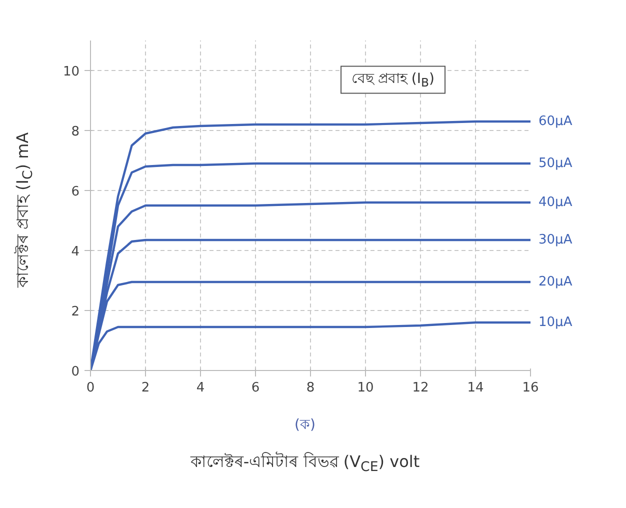 This screenshot has height=508, width=626. I want to click on x-tick-label: 0, so click(90, 388).